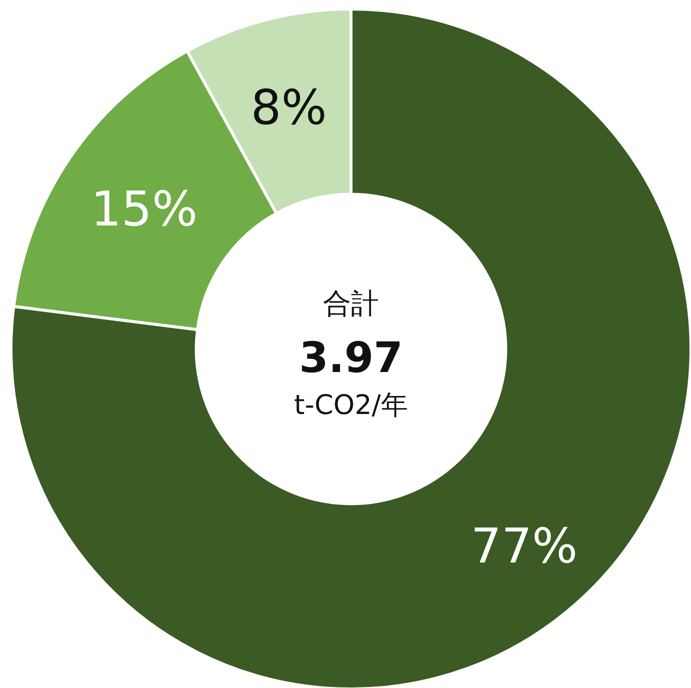  Describe the element at coordinates (144, 209) in the screenshot. I see `data-label: 15%` at that location.